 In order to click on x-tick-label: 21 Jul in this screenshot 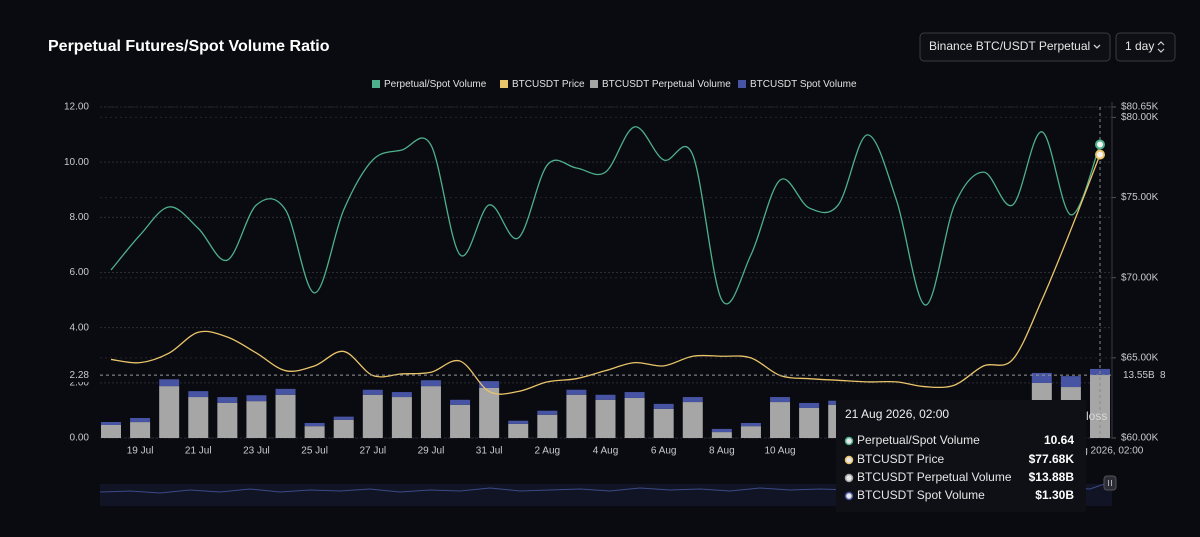, I will do `click(198, 451)`.